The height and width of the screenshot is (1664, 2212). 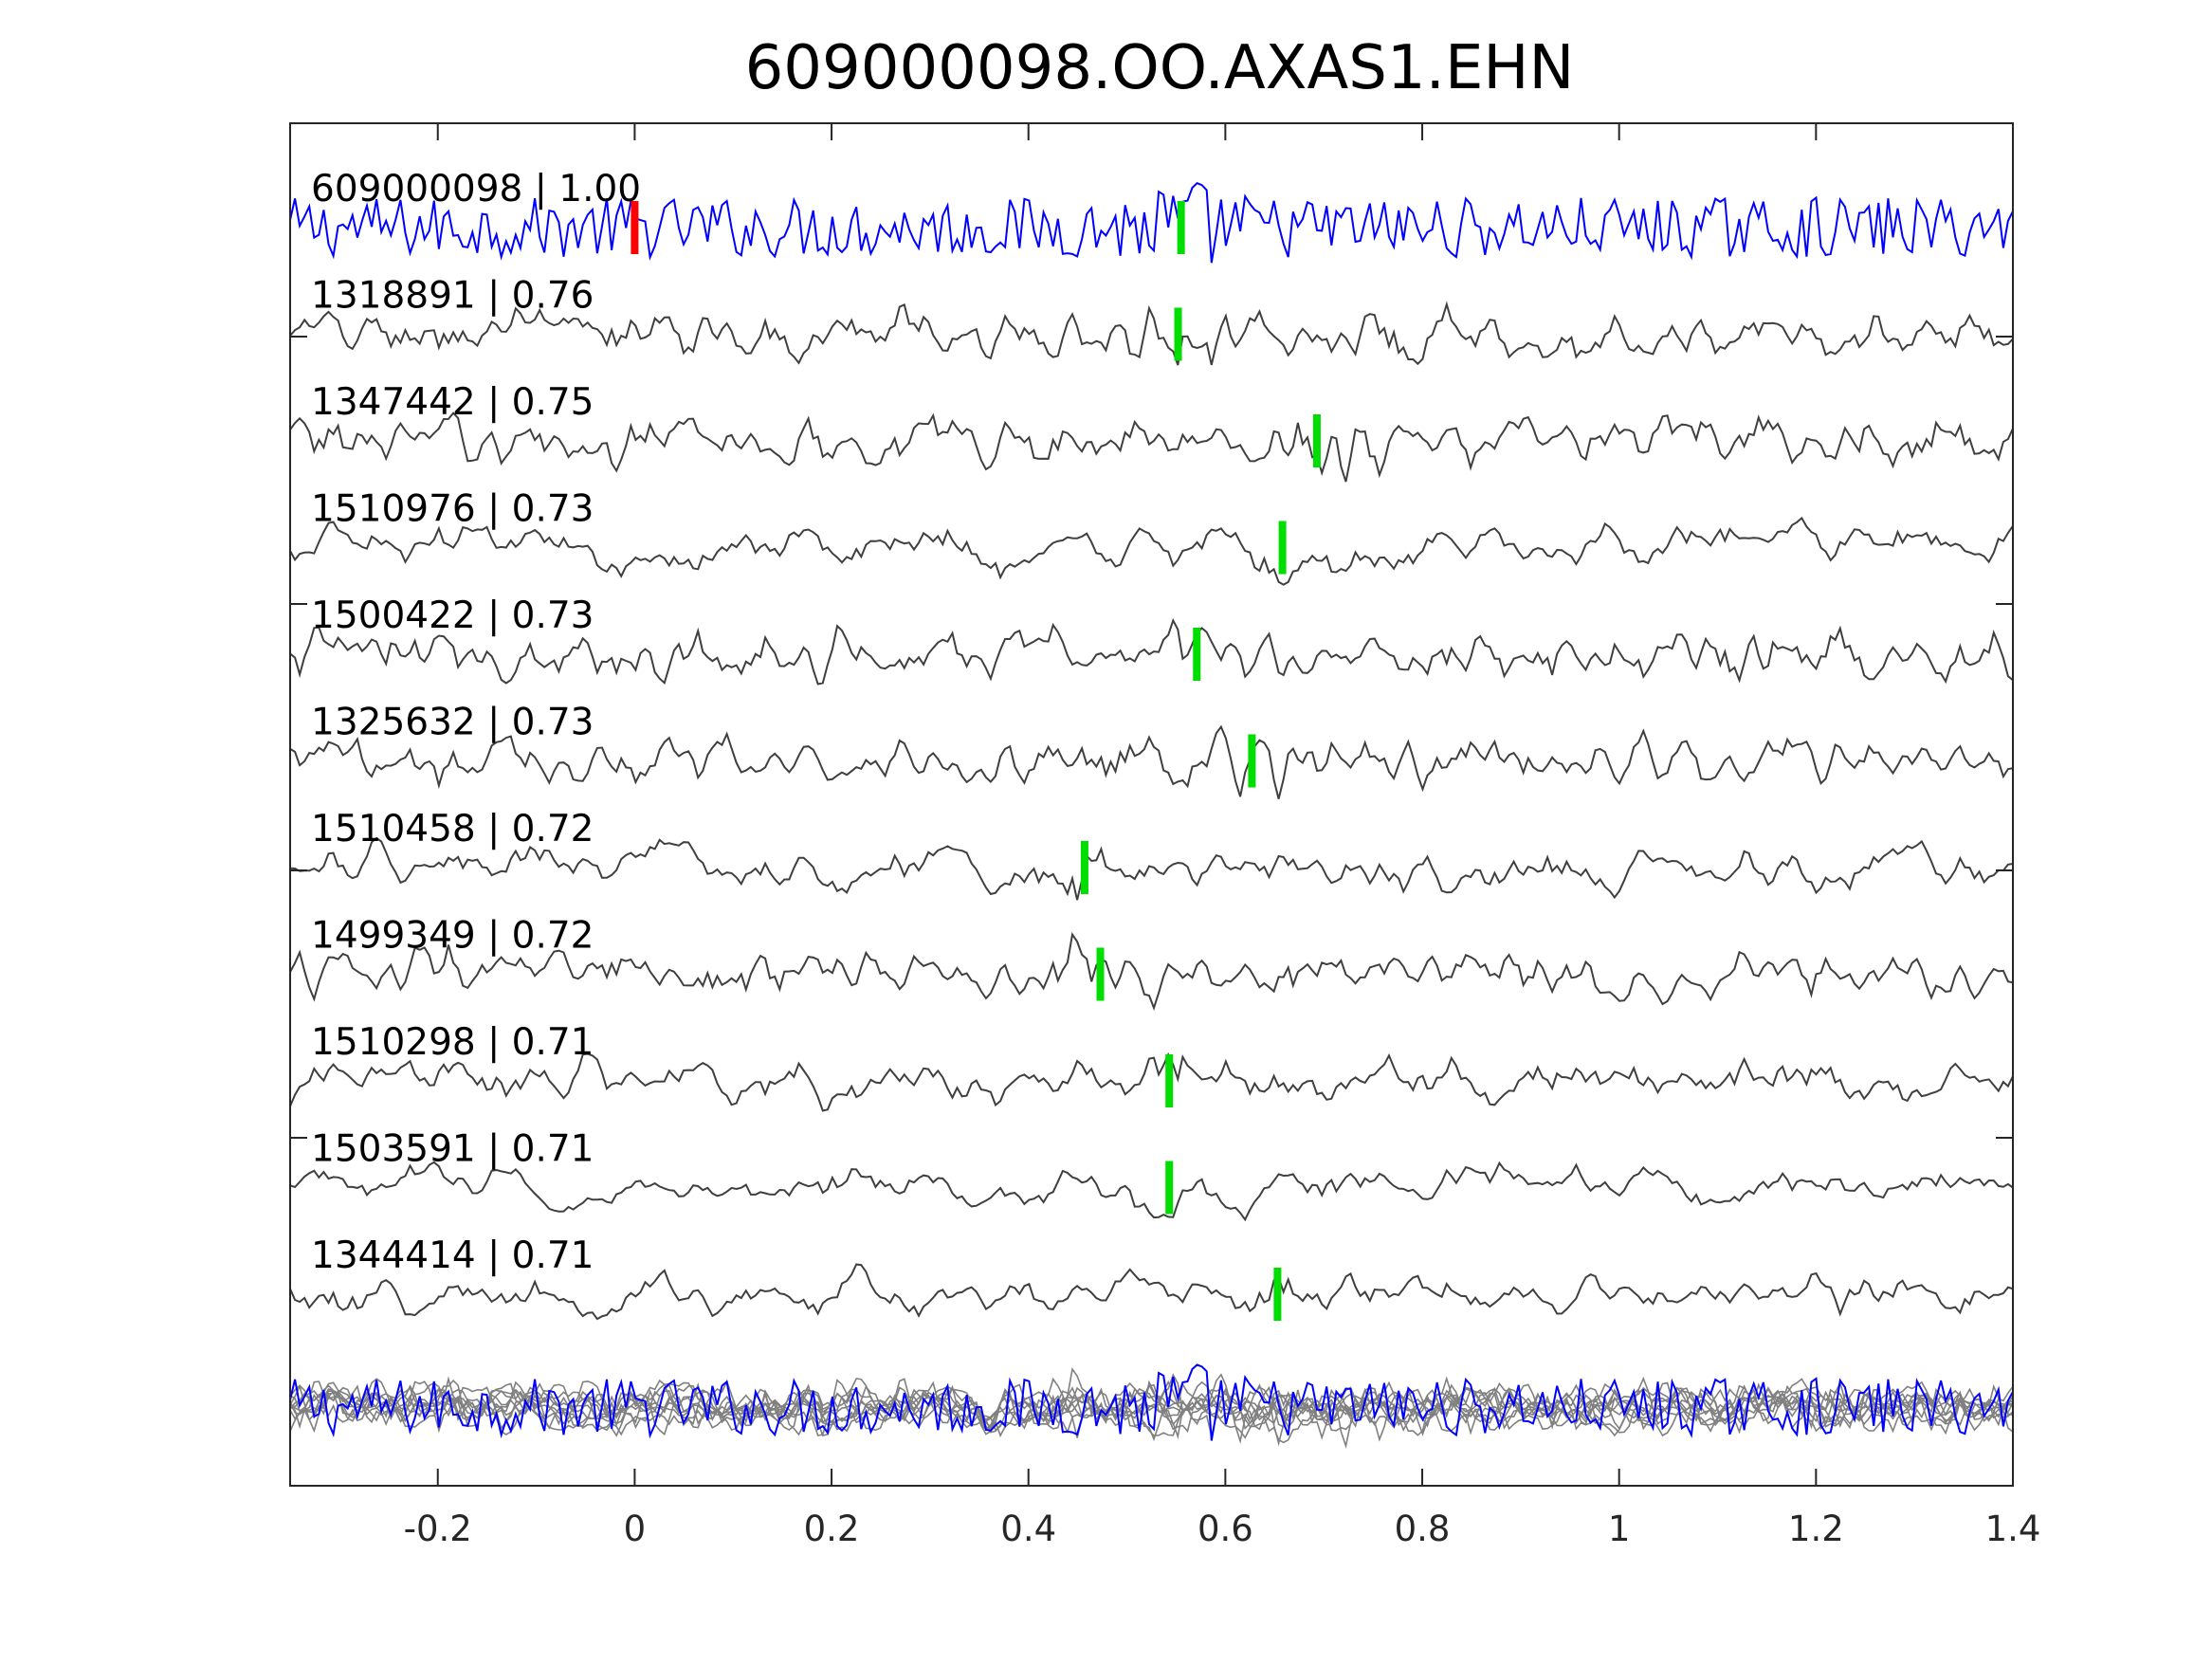 I want to click on overlay-stack, so click(x=1151, y=1406).